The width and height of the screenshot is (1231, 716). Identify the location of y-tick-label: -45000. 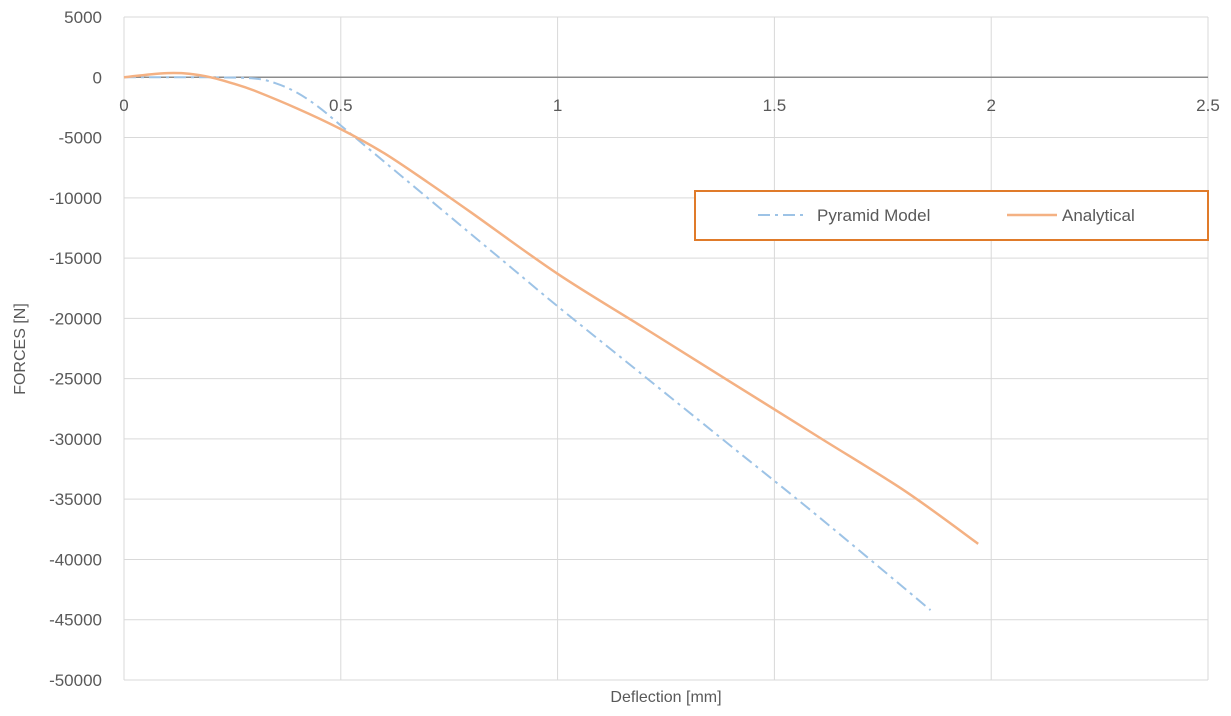
(75, 620).